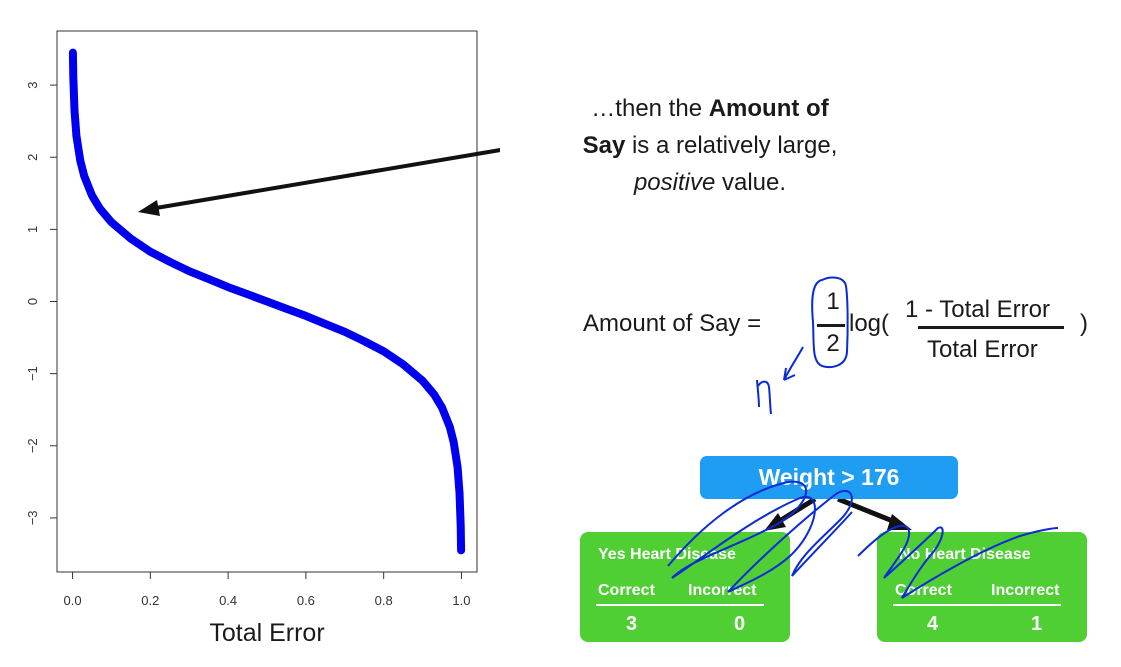 The image size is (1121, 667). What do you see at coordinates (866, 510) in the screenshot?
I see `right-branch-arrow` at bounding box center [866, 510].